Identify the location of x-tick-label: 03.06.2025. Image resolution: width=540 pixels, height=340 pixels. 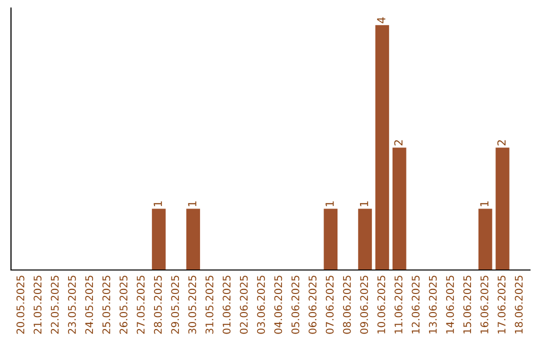
(261, 305).